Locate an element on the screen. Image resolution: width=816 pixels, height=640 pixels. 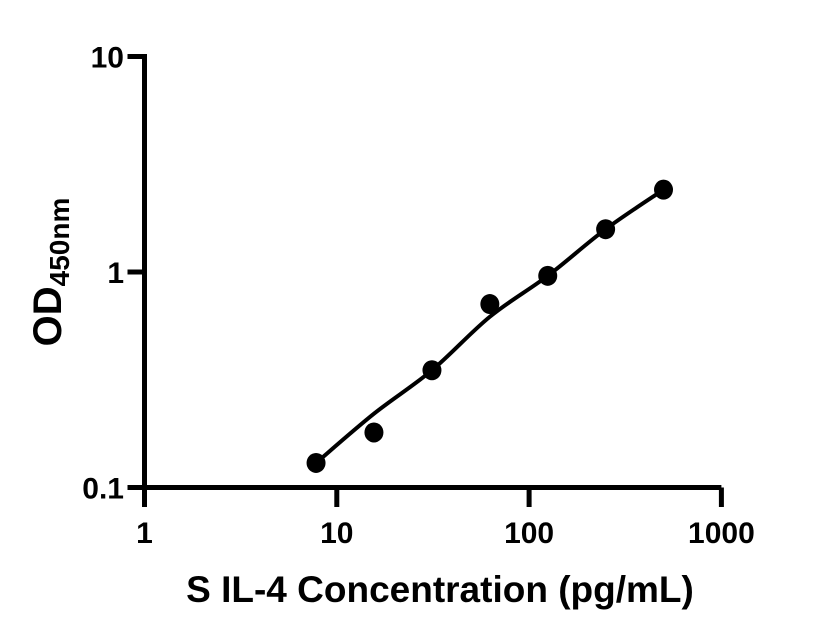
x-tick-label: 10 is located at coordinates (336, 533).